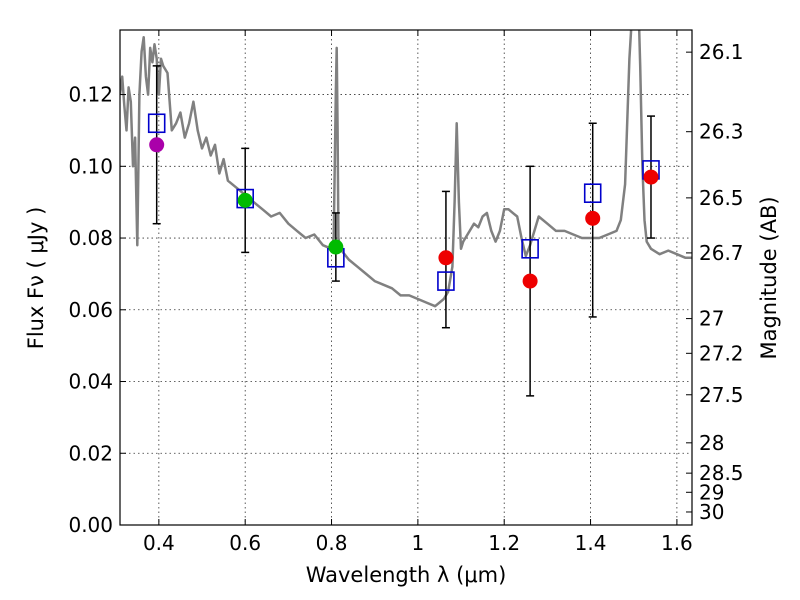 The height and width of the screenshot is (600, 800). What do you see at coordinates (159, 543) in the screenshot?
I see `x-tick-label: 0.4` at bounding box center [159, 543].